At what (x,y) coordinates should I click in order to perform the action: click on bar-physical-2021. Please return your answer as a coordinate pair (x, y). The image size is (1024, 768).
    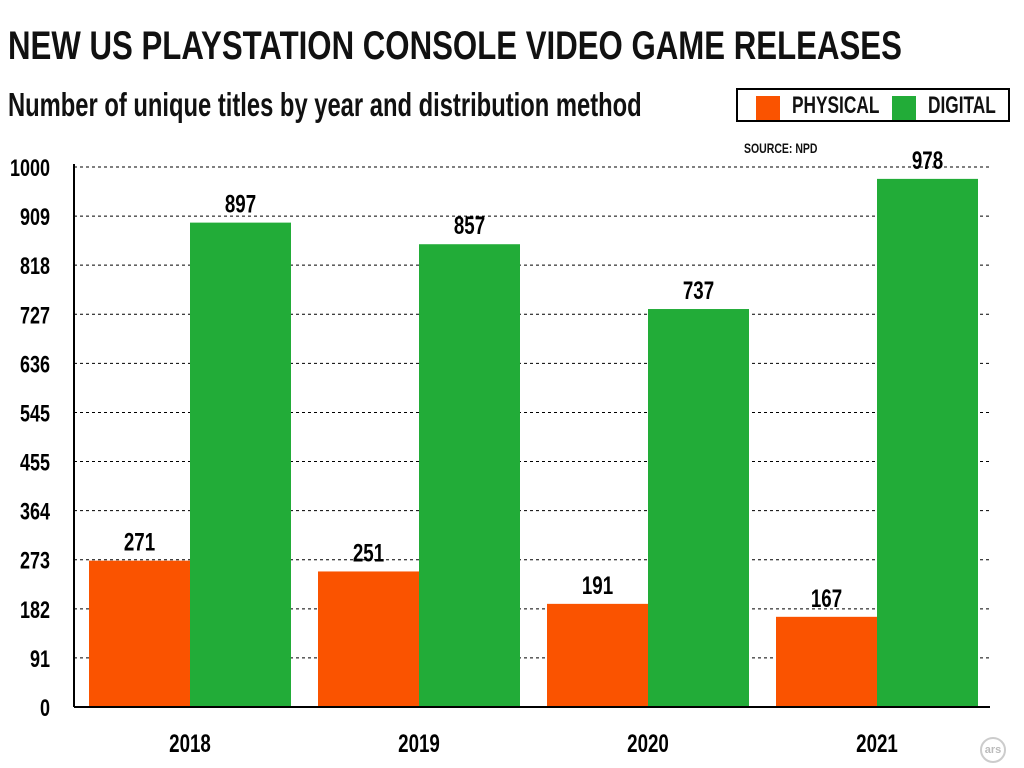
    Looking at the image, I should click on (827, 661).